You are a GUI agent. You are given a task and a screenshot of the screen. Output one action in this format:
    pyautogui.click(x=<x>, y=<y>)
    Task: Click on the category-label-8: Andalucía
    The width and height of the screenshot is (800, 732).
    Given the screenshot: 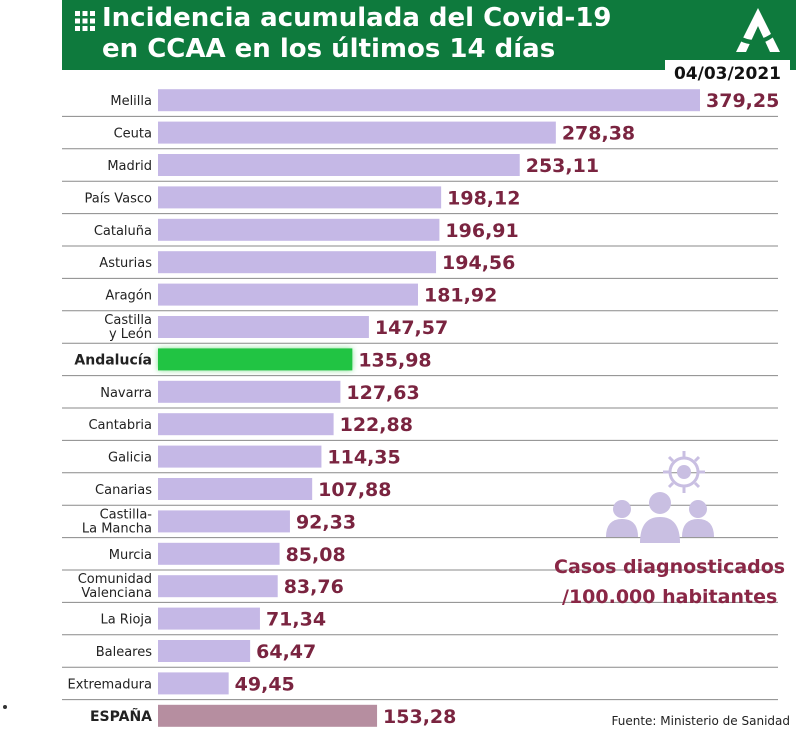 What is the action you would take?
    pyautogui.click(x=113, y=360)
    